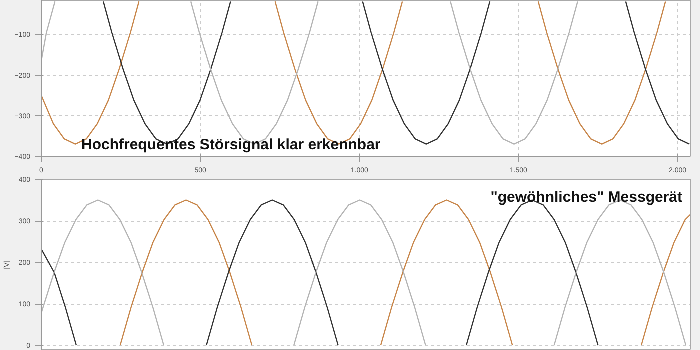 Image resolution: width=700 pixels, height=350 pixels. Describe the element at coordinates (586, 197) in the screenshot. I see `annotation: "gewöhnliches" Messgerät` at that location.